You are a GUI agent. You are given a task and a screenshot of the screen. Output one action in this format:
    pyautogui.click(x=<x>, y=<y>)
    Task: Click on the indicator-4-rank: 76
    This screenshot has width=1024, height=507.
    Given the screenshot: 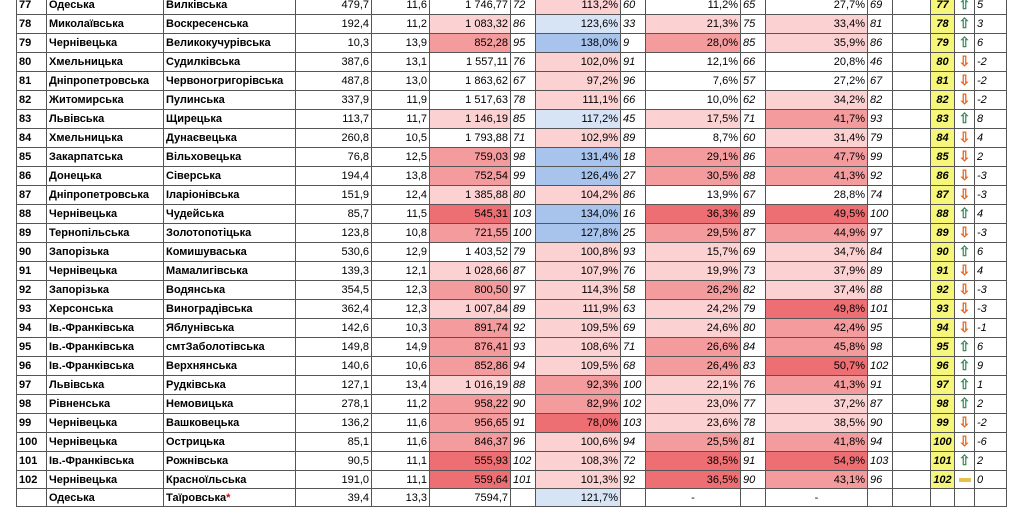 What is the action you would take?
    pyautogui.click(x=753, y=385)
    